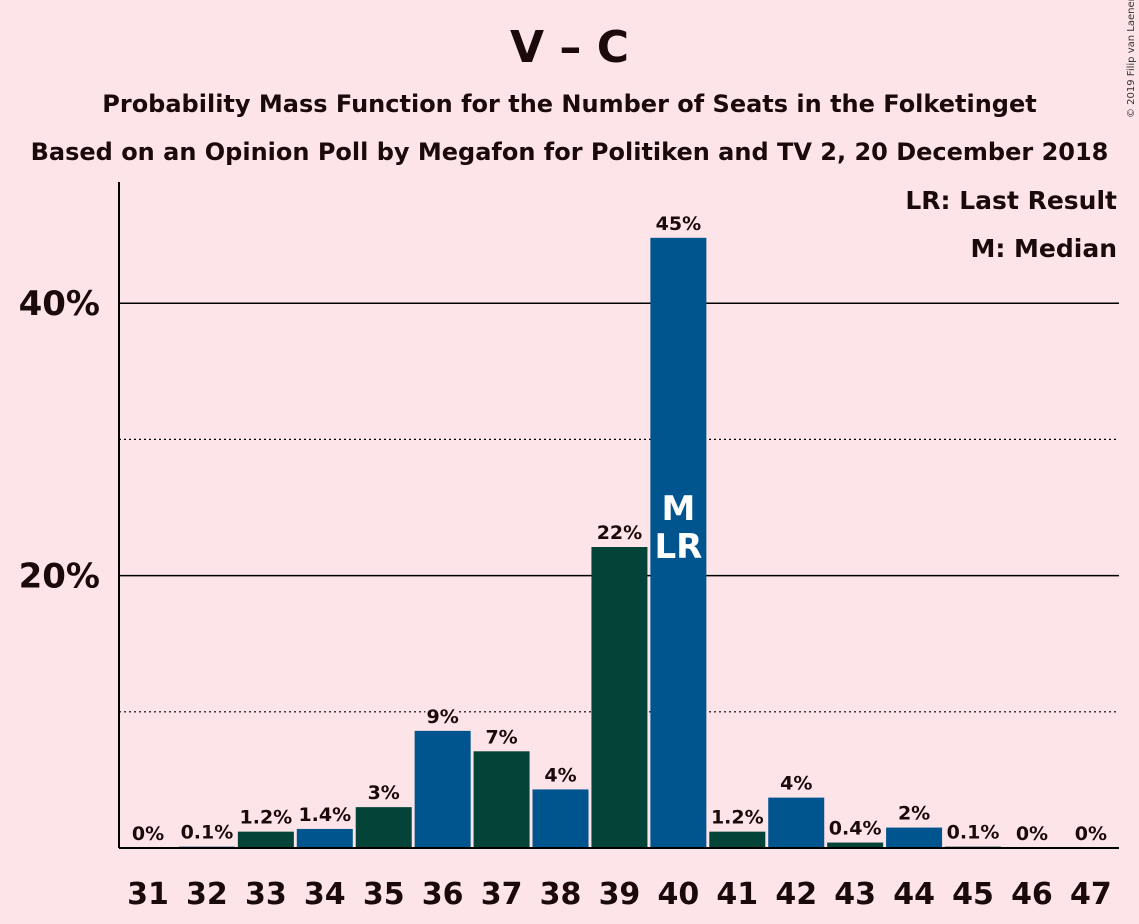 Image resolution: width=1139 pixels, height=924 pixels. I want to click on x-tick-label: 40, so click(678, 894).